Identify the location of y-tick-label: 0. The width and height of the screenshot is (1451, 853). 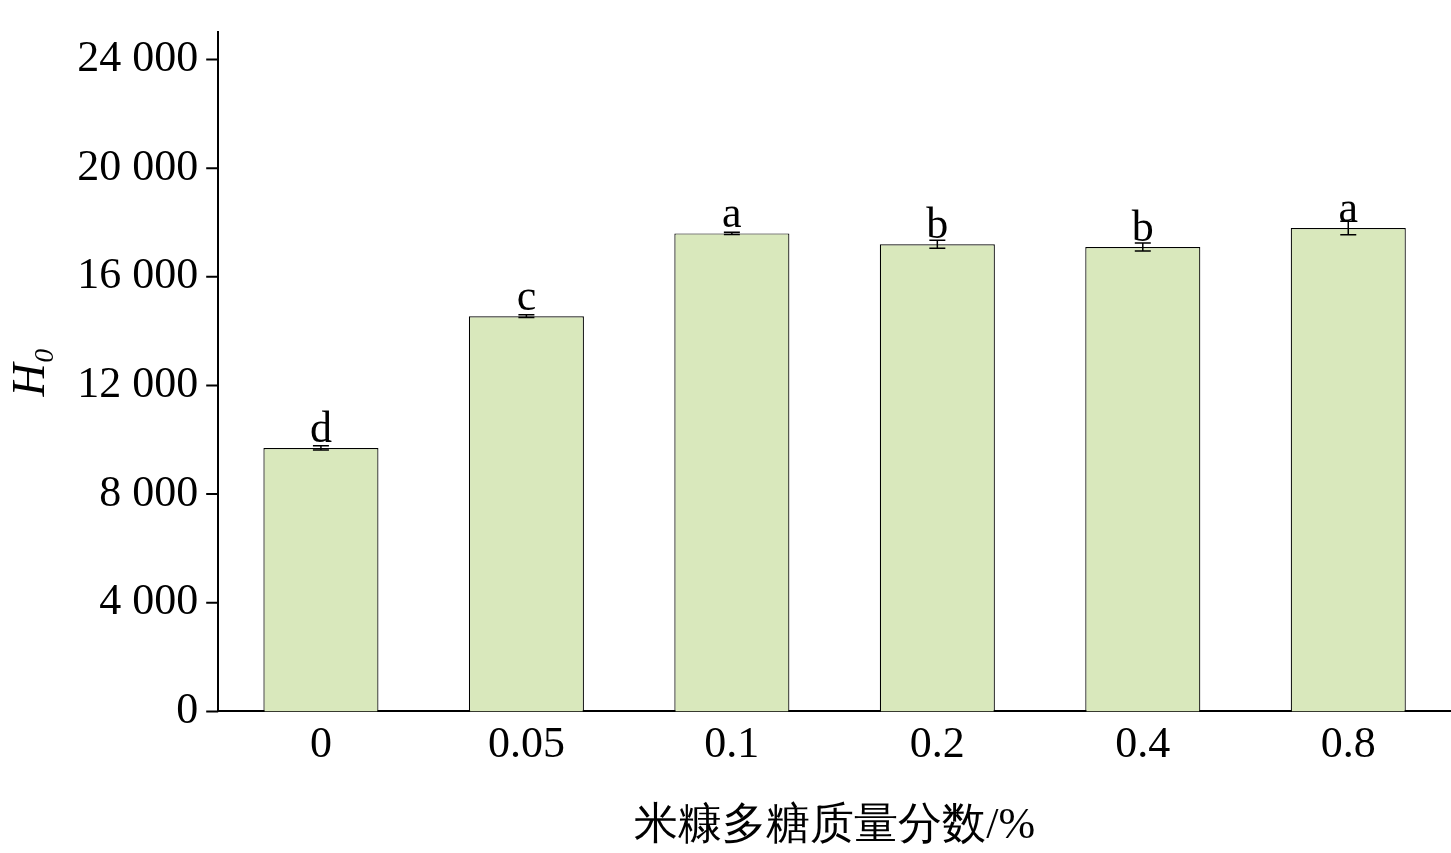
(187, 708).